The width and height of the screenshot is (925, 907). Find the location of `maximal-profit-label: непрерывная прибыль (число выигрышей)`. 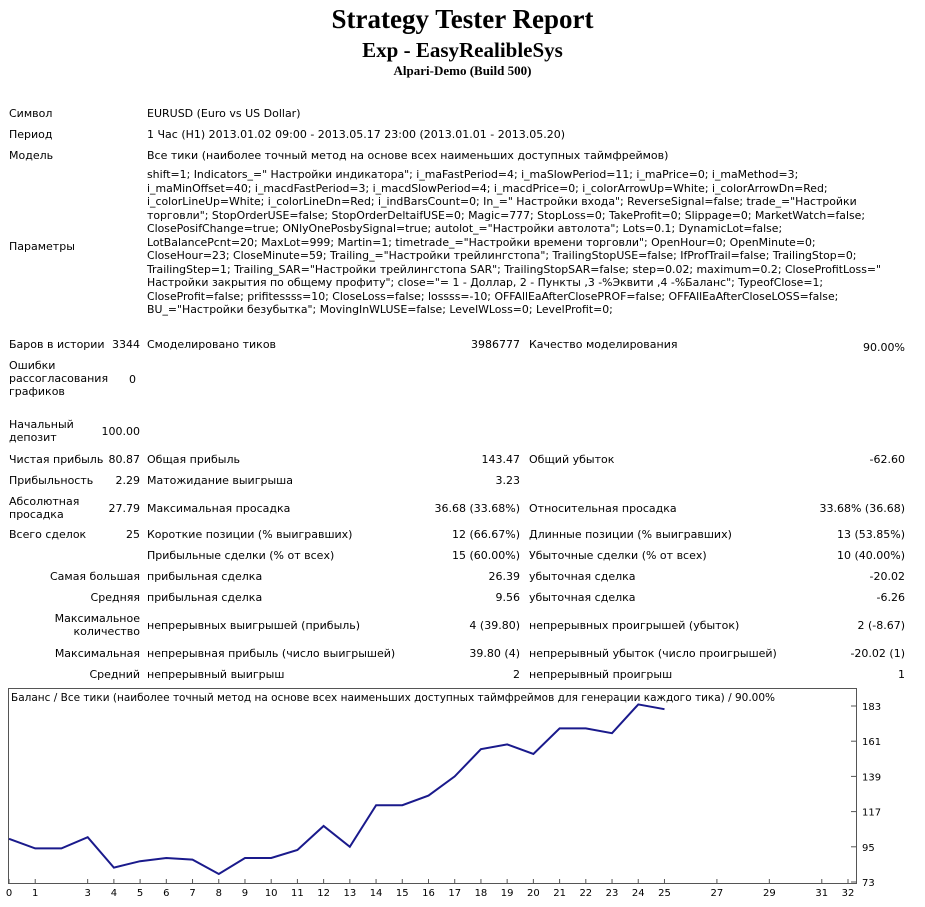

maximal-profit-label: непрерывная прибыль (число выигрышей) is located at coordinates (271, 653).